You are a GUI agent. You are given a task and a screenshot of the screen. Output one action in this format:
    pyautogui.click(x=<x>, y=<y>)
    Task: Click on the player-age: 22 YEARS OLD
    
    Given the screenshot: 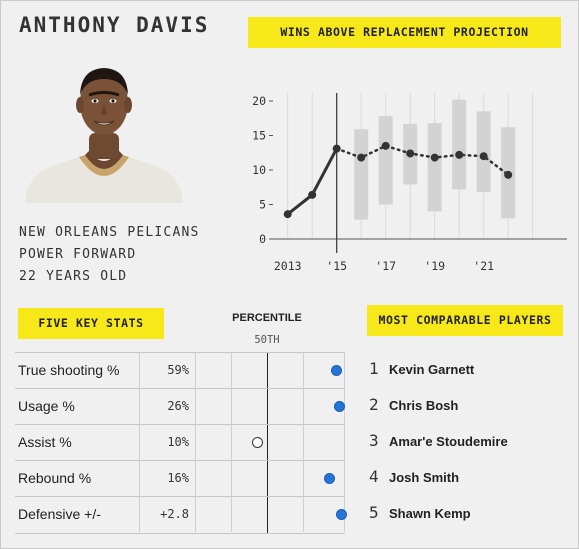 What is the action you would take?
    pyautogui.click(x=73, y=276)
    